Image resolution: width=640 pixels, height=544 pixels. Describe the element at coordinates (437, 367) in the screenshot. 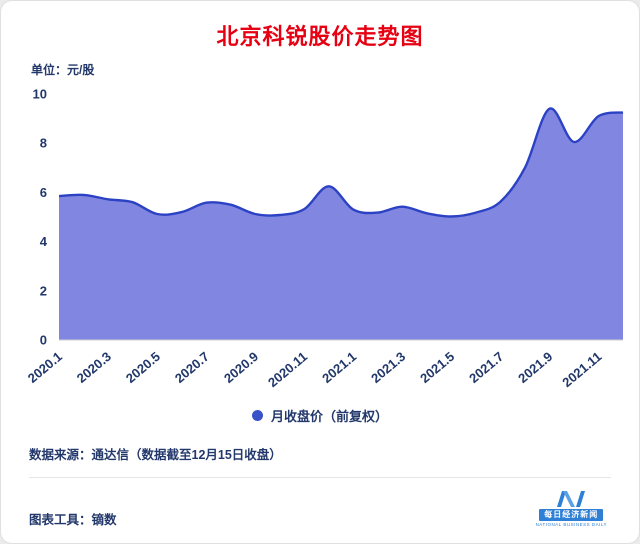

I see `x-tick-label: 2021.5` at that location.